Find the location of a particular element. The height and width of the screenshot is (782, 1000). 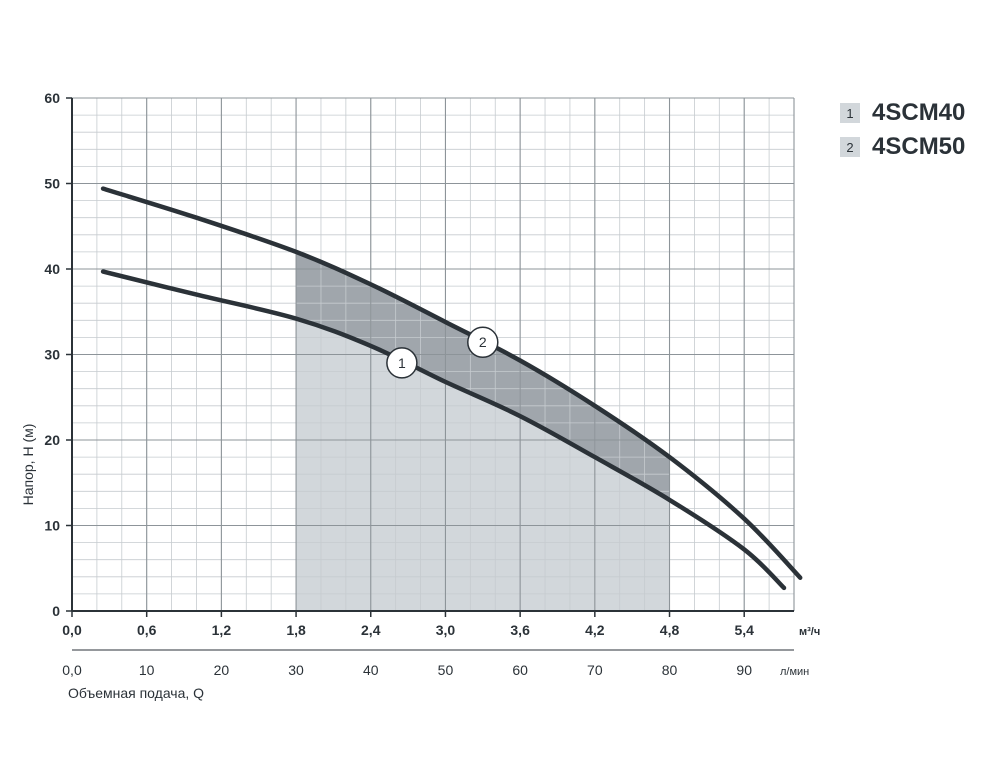

x-tick-label-lmin: 90 is located at coordinates (744, 670).